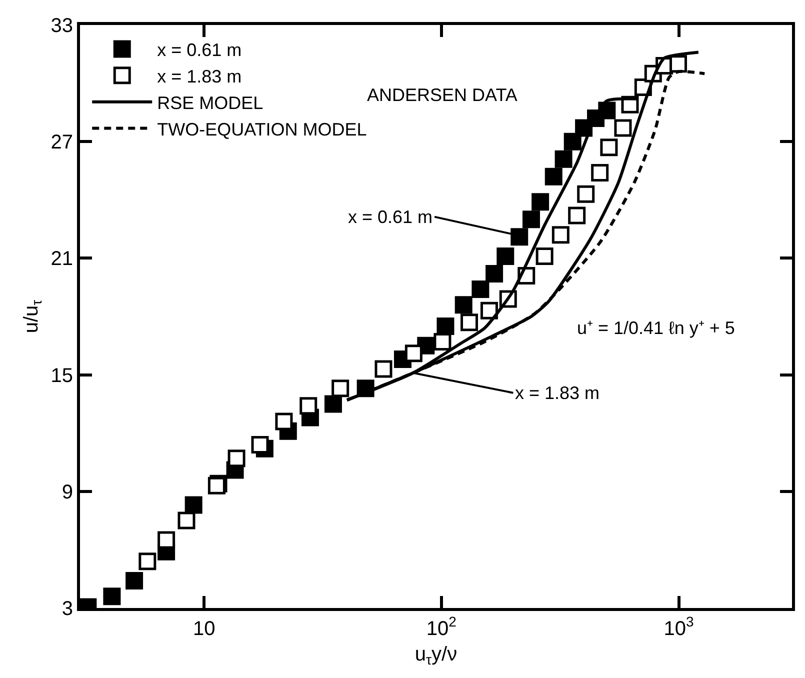 This screenshot has width=805, height=678. Describe the element at coordinates (61, 375) in the screenshot. I see `y-tick-label: 15` at that location.